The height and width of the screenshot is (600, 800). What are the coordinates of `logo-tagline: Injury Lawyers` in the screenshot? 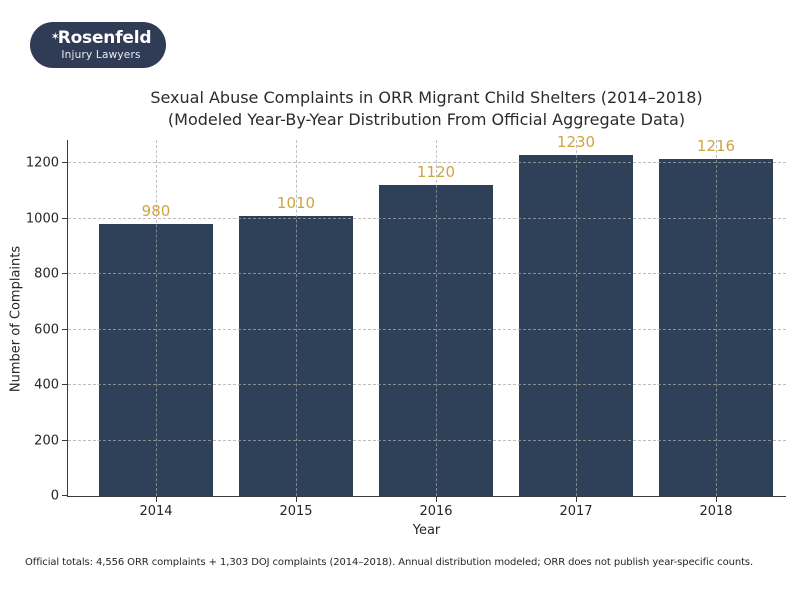 It's located at (101, 55).